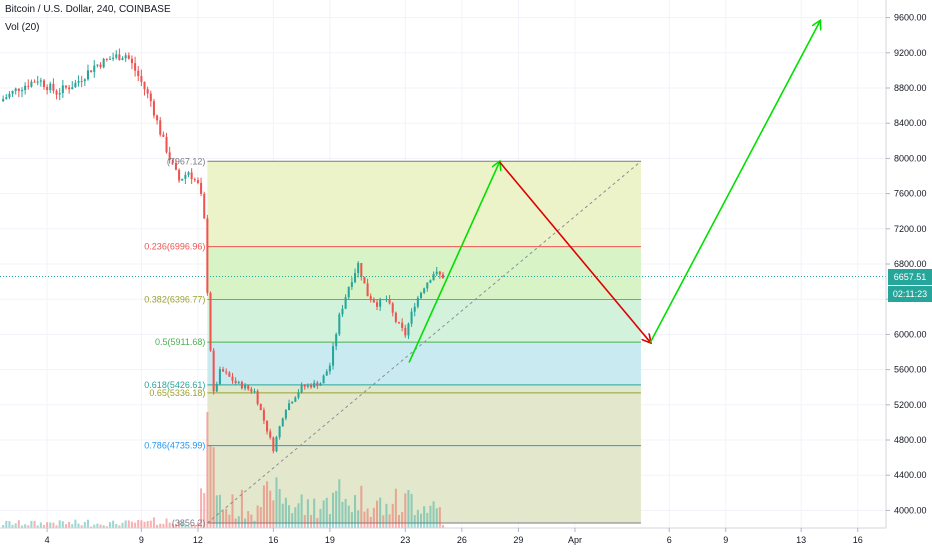  What do you see at coordinates (910, 370) in the screenshot?
I see `price-tick-label: 5600.00` at bounding box center [910, 370].